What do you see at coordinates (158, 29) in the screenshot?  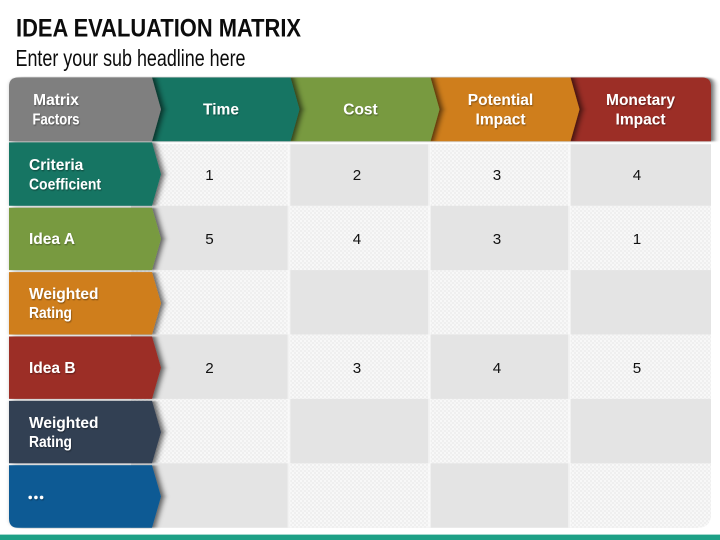 I see `svg-text: IDEA EVALUATION MATRIX` at bounding box center [158, 29].